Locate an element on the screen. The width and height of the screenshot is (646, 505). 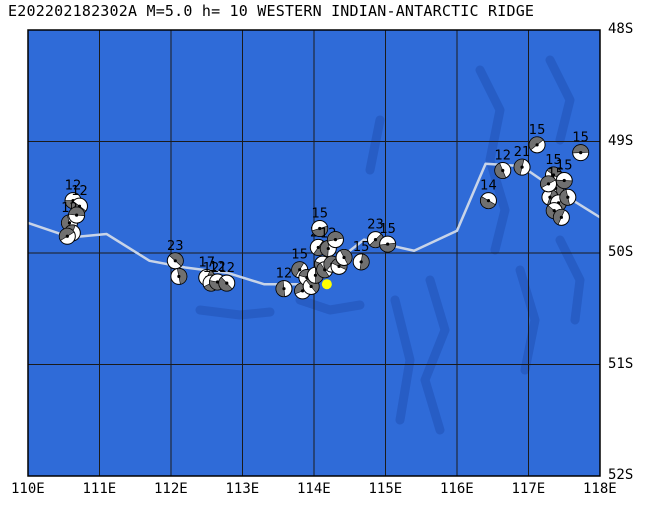
longitude-label: 111E is located at coordinates (99, 489).